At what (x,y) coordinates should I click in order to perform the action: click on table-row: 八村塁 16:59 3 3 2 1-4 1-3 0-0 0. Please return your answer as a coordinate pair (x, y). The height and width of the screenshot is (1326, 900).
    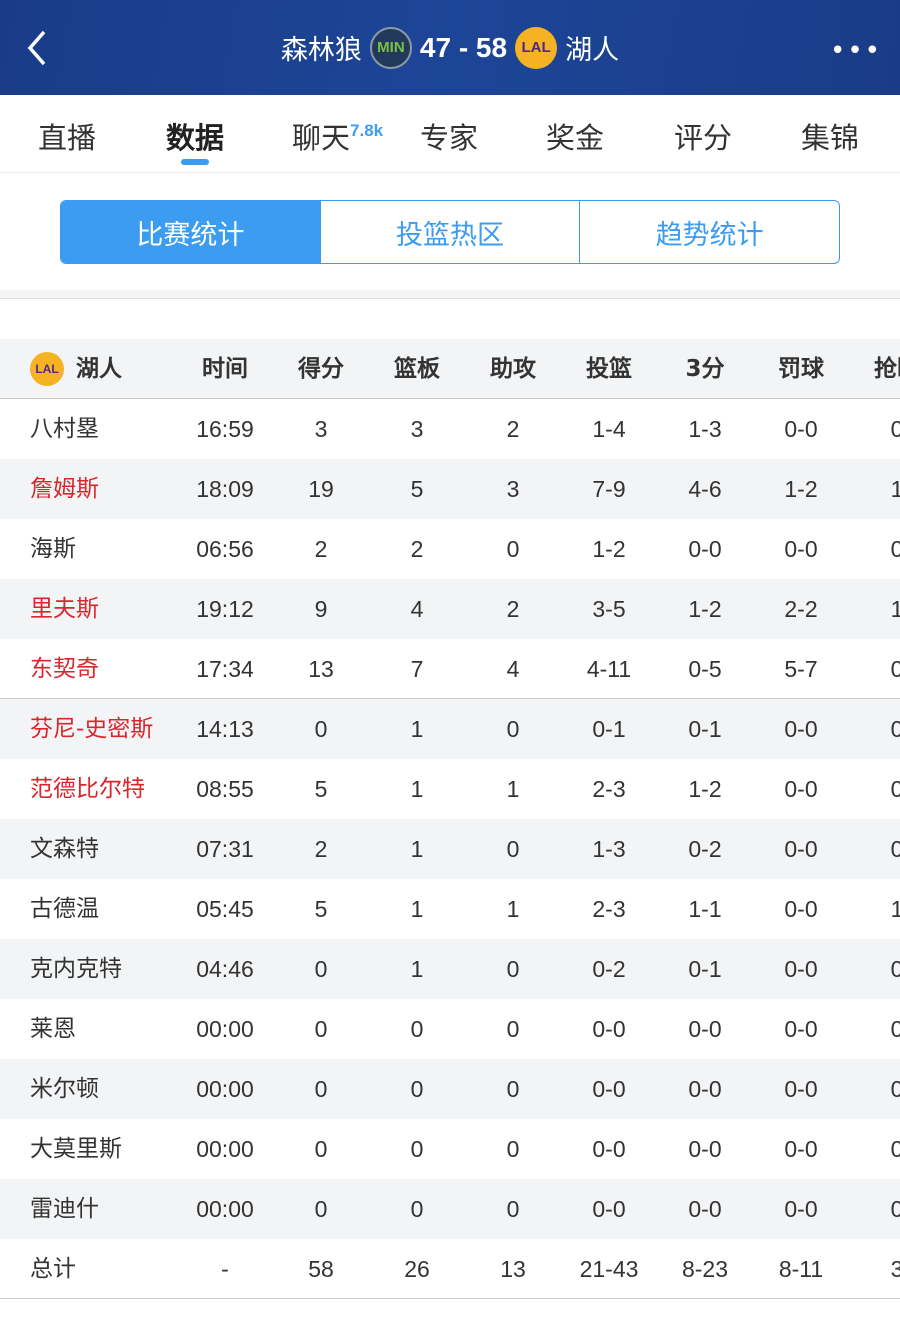
    Looking at the image, I should click on (450, 429).